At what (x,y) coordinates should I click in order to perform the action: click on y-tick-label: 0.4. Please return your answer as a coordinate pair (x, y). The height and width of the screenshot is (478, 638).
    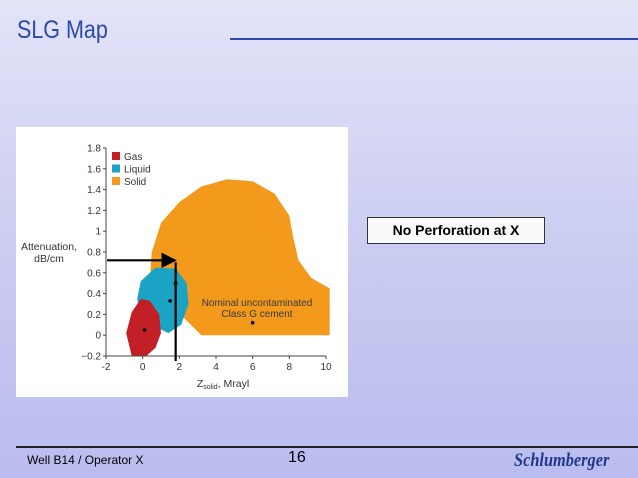
    Looking at the image, I should click on (94, 294).